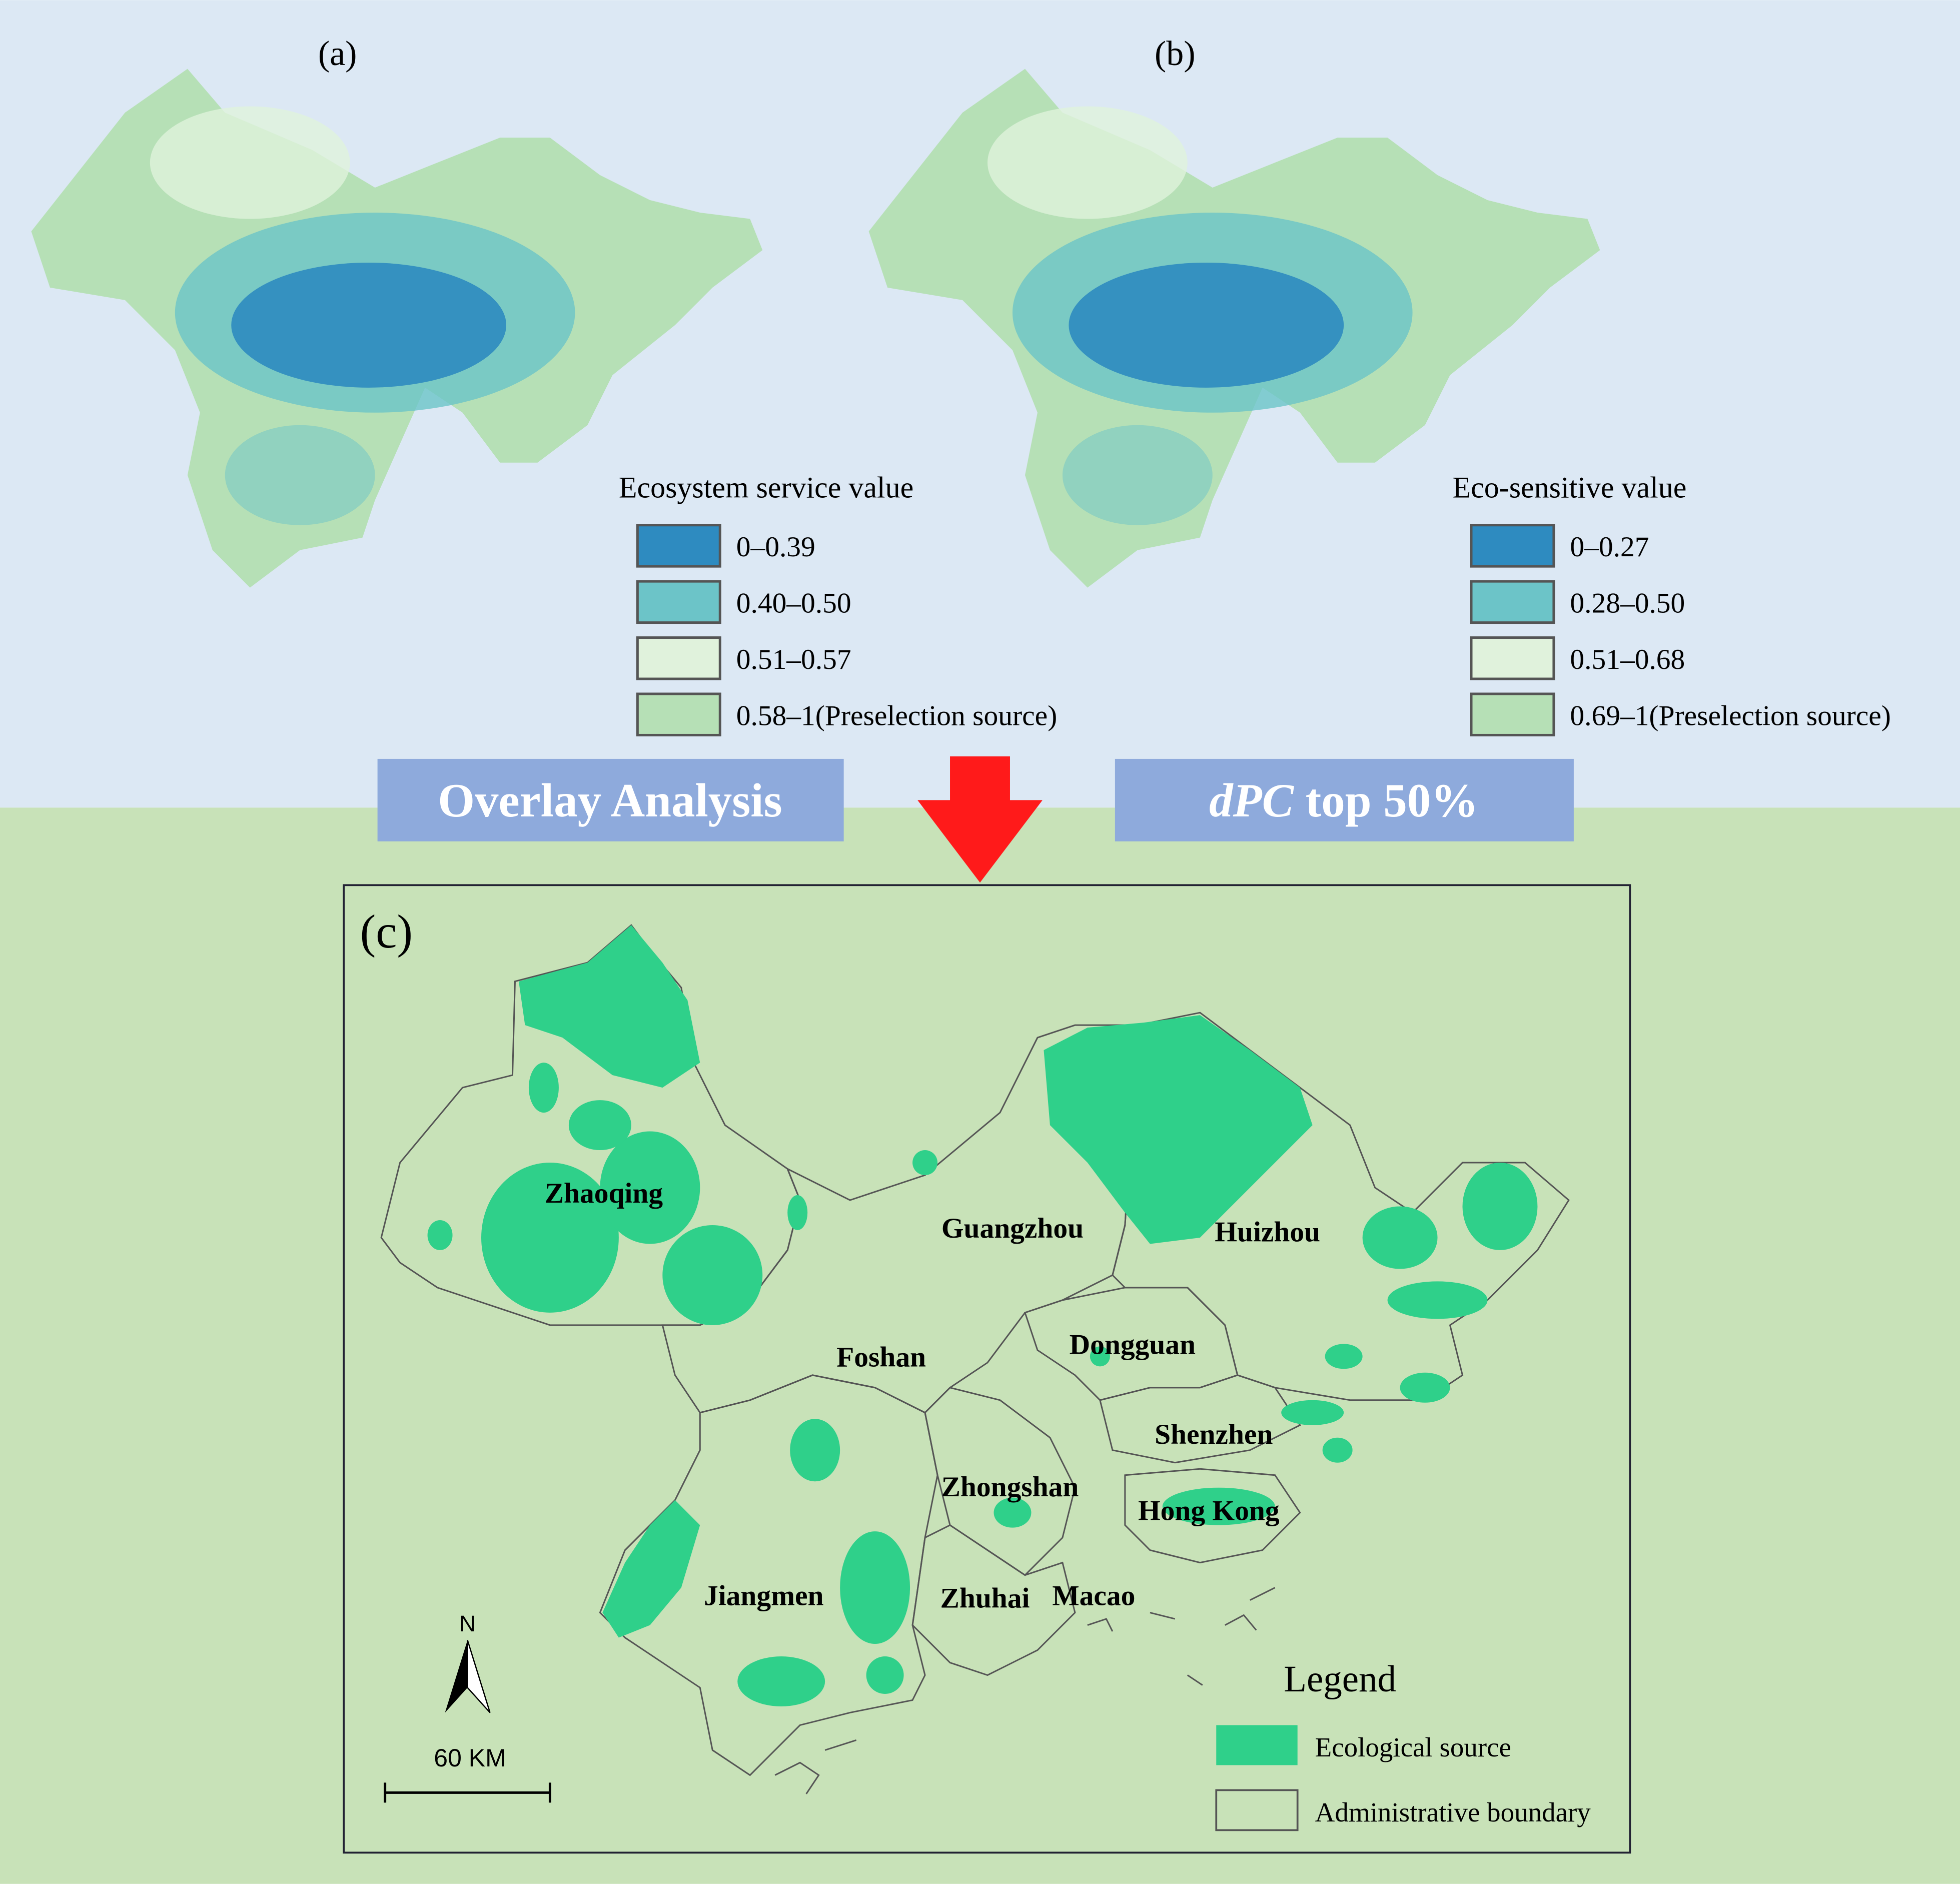  I want to click on legend-label: 0.69–1(Preselection source), so click(1730, 715).